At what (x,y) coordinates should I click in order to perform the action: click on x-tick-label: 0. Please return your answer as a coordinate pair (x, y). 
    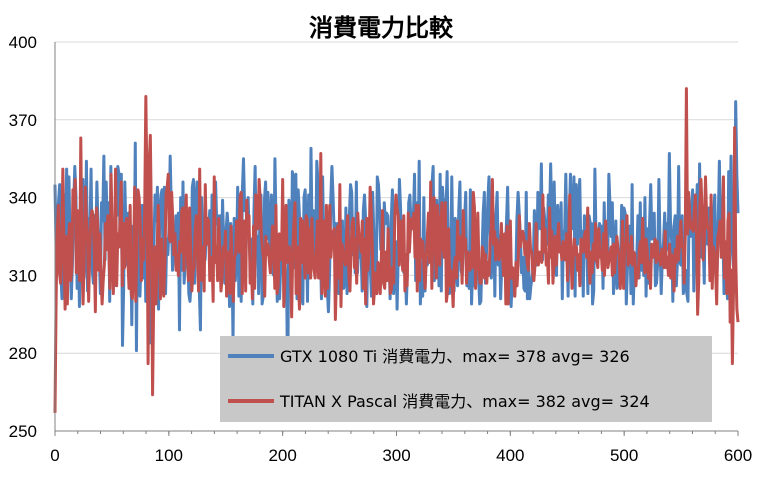
    Looking at the image, I should click on (54, 455).